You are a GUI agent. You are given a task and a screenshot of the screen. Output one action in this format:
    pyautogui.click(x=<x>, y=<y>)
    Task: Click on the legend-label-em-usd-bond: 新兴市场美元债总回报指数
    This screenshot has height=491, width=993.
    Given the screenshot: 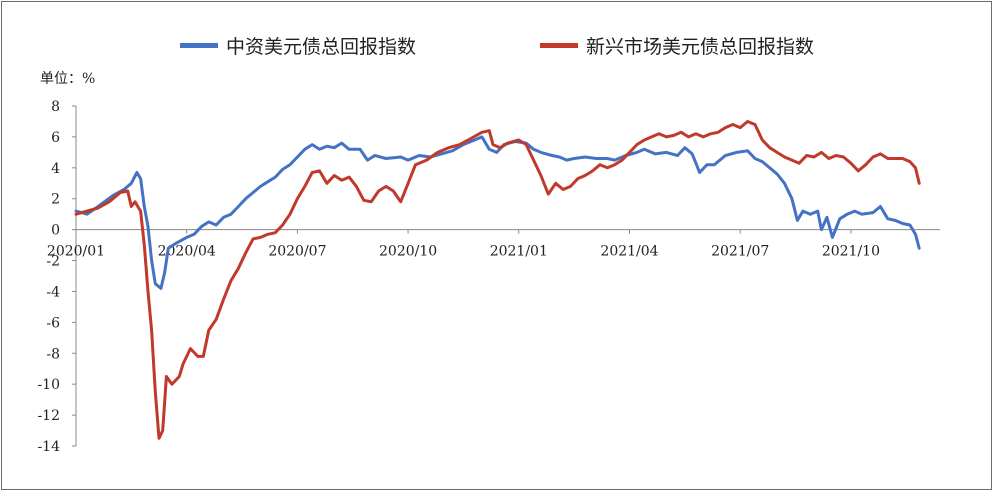 What is the action you would take?
    pyautogui.click(x=700, y=46)
    